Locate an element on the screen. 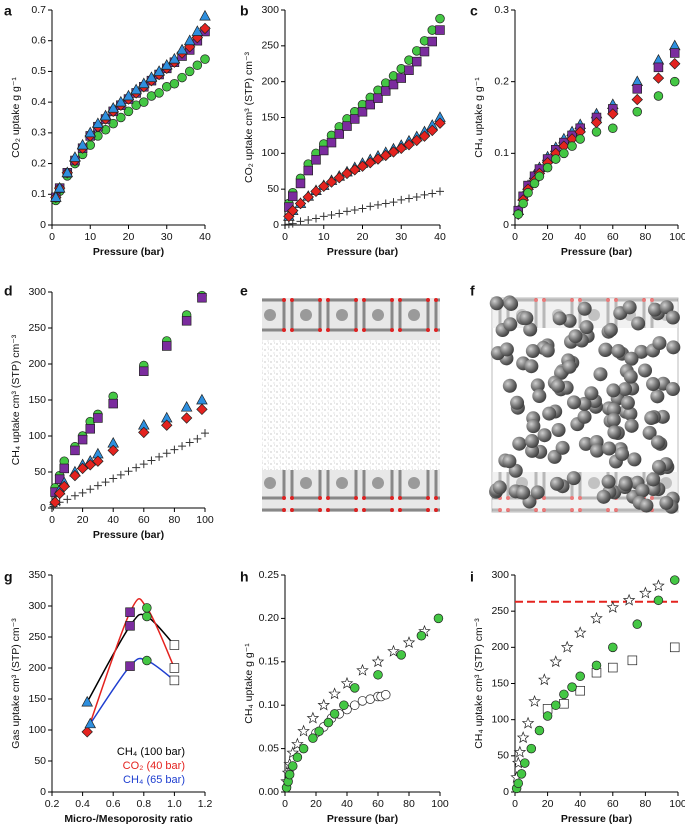 The image size is (685, 829). y-tick-label: 0 is located at coordinates (43, 508).